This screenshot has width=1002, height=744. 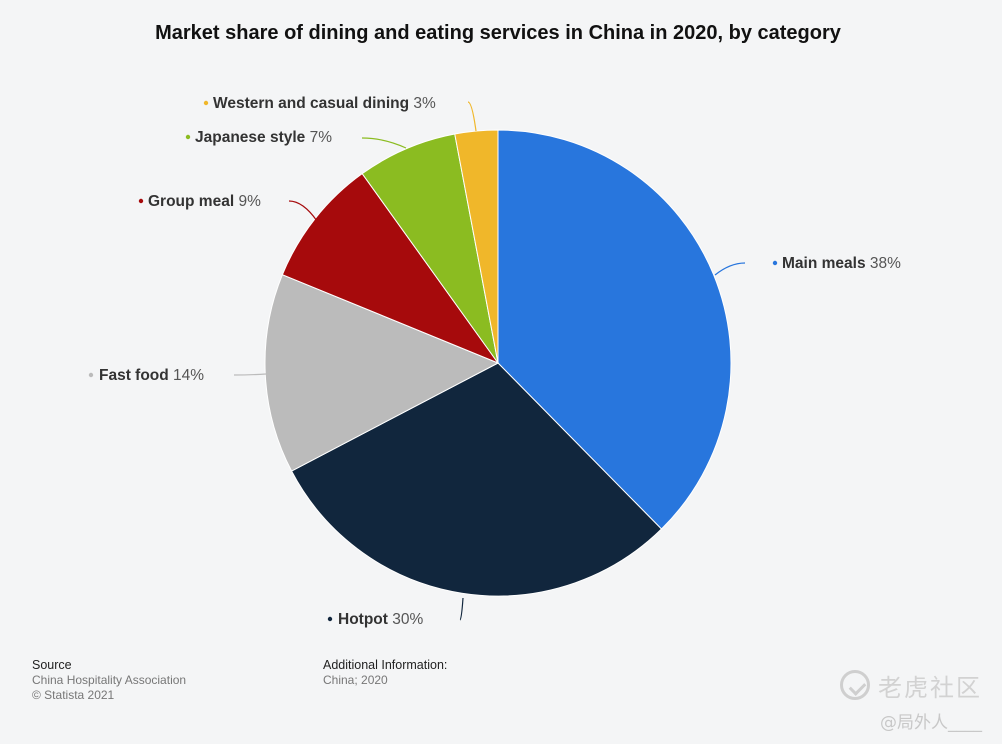 What do you see at coordinates (73, 695) in the screenshot?
I see `copyright: © Statista 2021` at bounding box center [73, 695].